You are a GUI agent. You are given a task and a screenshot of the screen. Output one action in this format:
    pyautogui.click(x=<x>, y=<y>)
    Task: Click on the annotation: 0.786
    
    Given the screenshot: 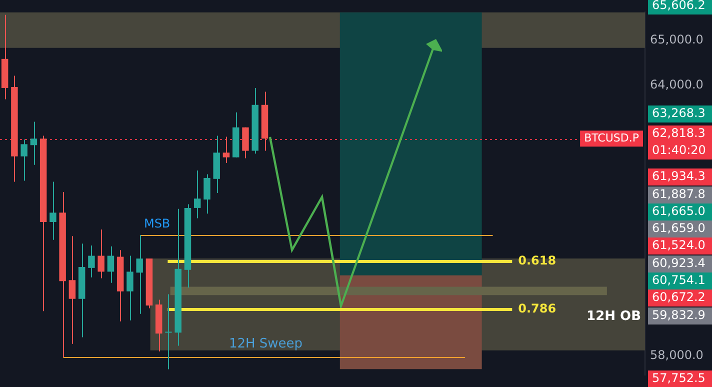 What is the action you would take?
    pyautogui.click(x=537, y=308)
    